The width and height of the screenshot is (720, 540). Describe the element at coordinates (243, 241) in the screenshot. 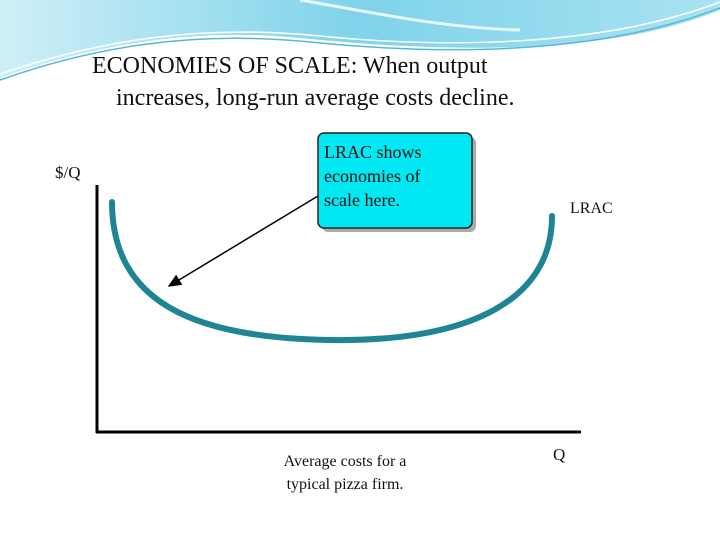

I see `callout-arrow` at that location.